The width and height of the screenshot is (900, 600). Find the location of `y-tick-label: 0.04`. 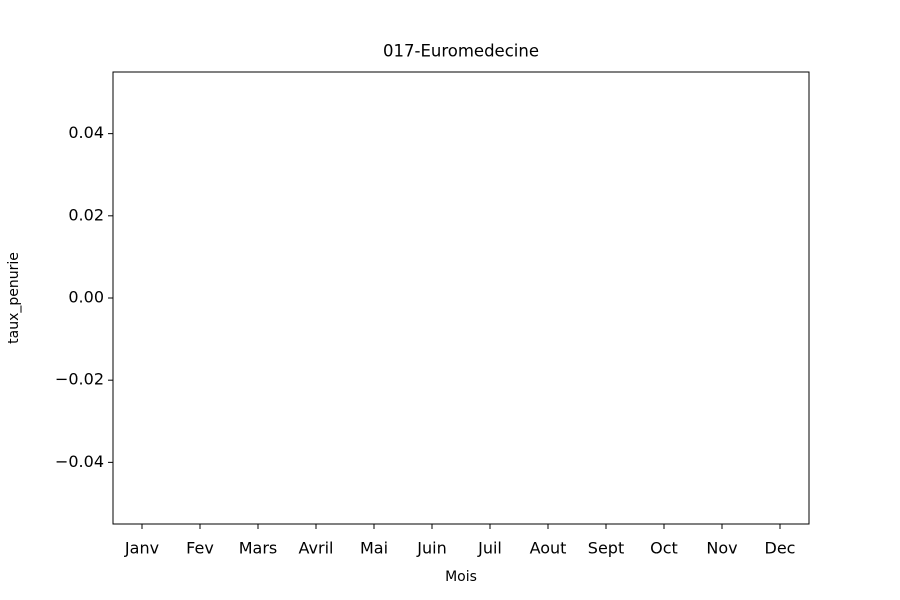

y-tick-label: 0.04 is located at coordinates (86, 132).